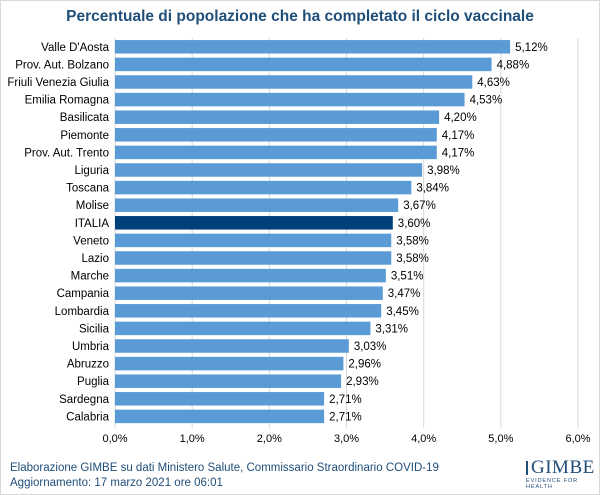 This screenshot has height=495, width=600. Describe the element at coordinates (432, 189) in the screenshot. I see `value-label: 3,84%` at that location.